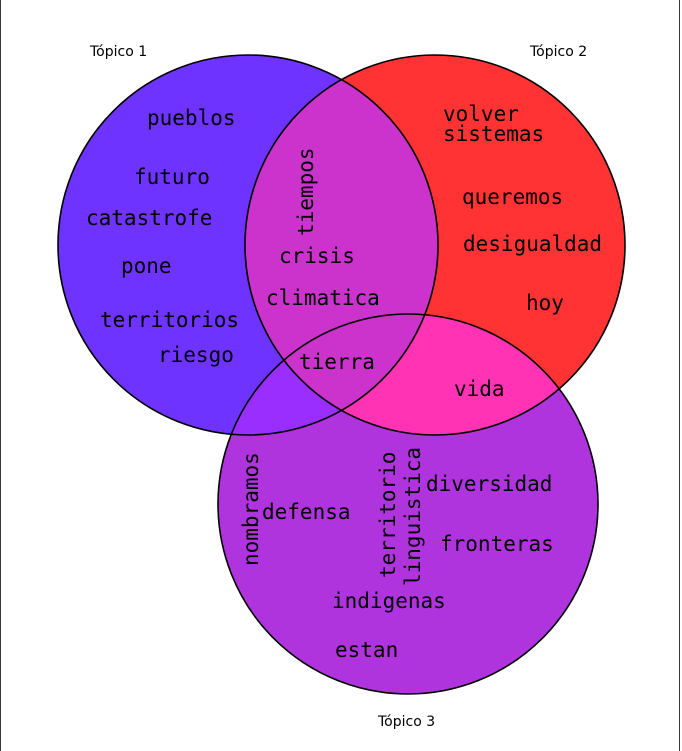 The image size is (682, 751). Describe the element at coordinates (388, 515) in the screenshot. I see `word-territorio: territorio` at that location.